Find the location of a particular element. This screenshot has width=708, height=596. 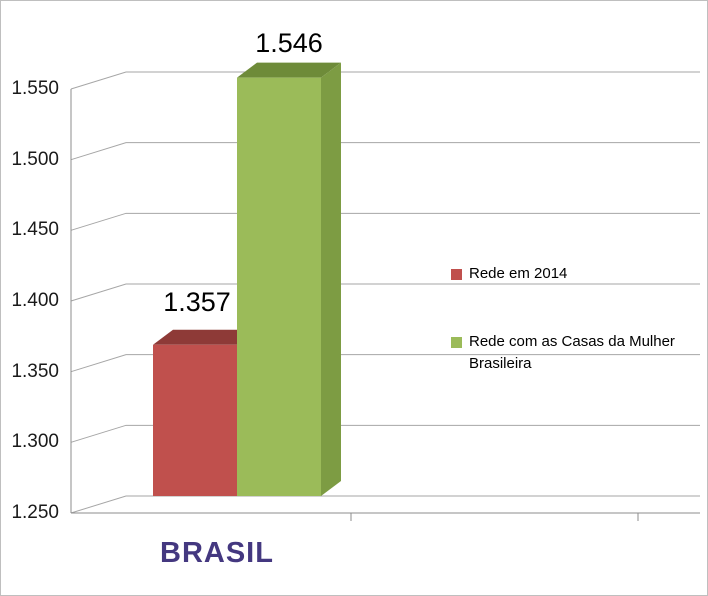

y-axis-tick-label: 1.350 is located at coordinates (35, 371).